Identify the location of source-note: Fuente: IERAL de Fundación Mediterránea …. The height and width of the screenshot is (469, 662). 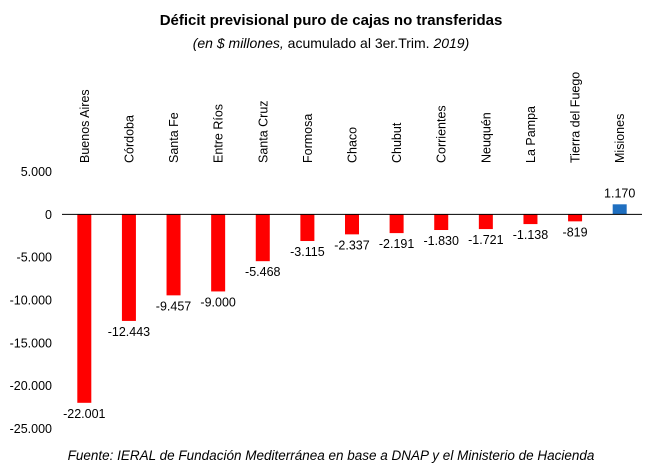
(331, 455).